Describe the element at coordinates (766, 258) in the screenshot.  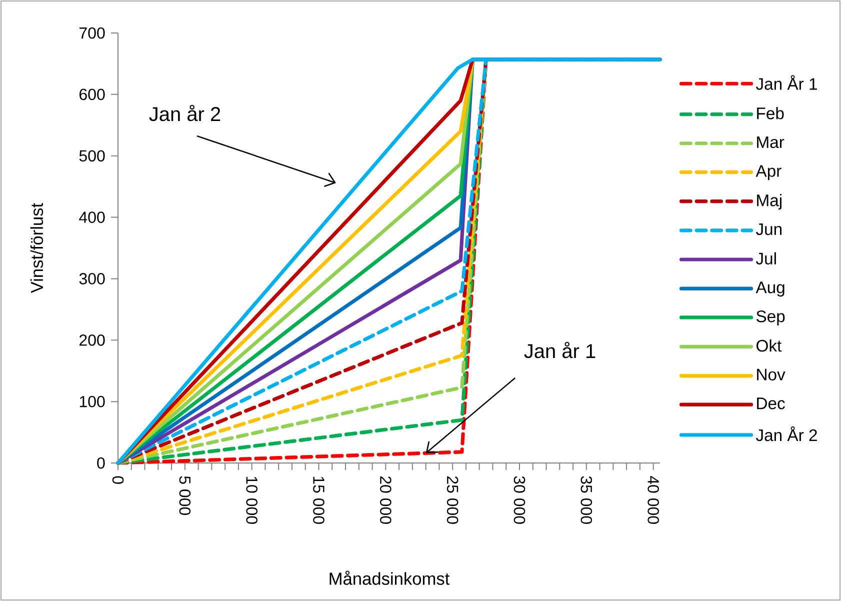
I see `legend-label: Jul` at that location.